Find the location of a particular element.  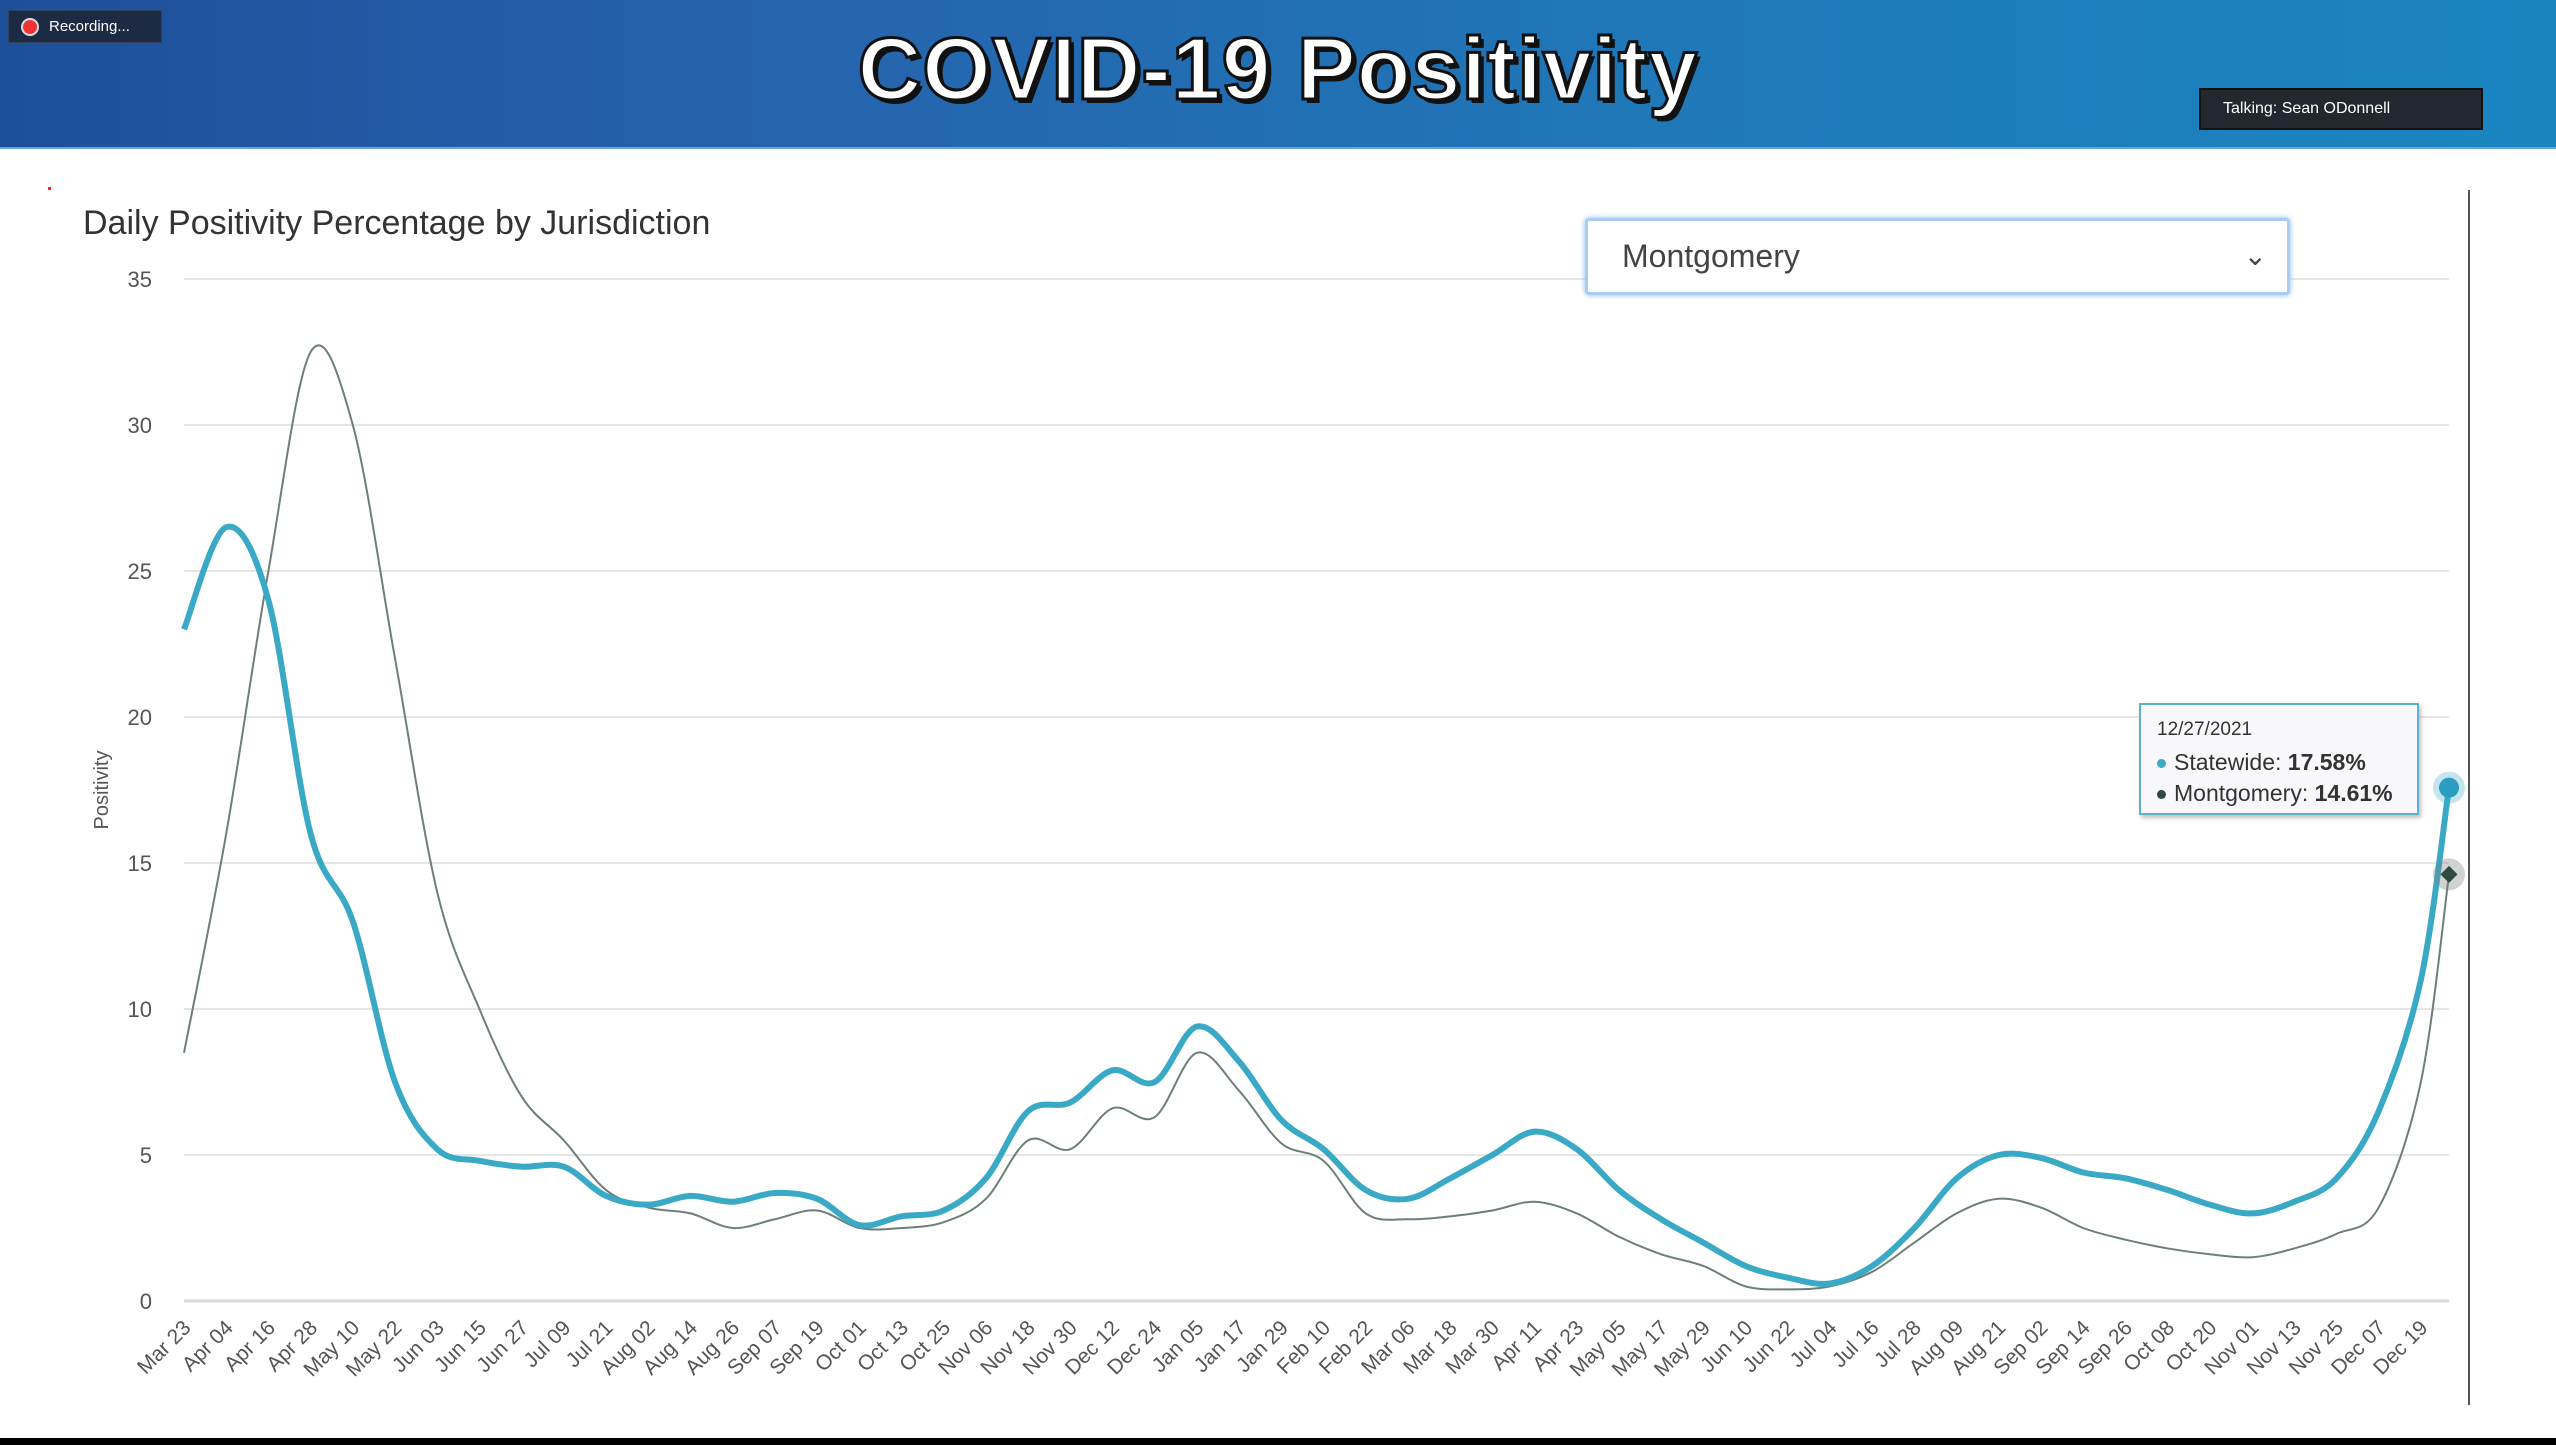

tooltip-row-statewide: Statewide: 17.58% is located at coordinates (2279, 762).